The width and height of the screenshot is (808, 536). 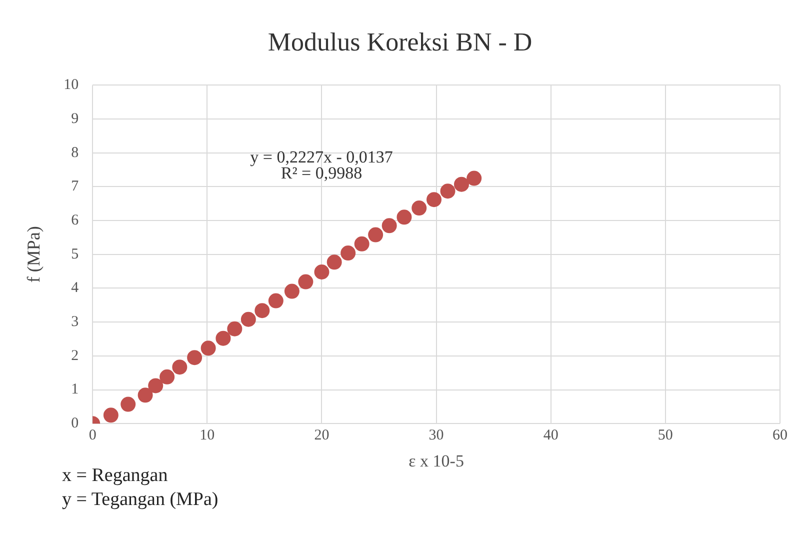 I want to click on y-tick-label: 8, so click(x=75, y=152).